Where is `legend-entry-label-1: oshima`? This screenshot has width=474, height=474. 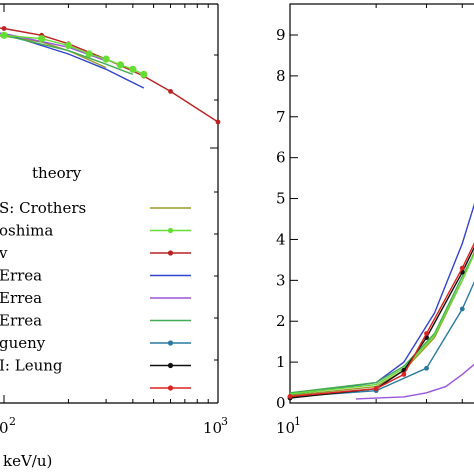 legend-entry-label-1: oshima is located at coordinates (26, 231).